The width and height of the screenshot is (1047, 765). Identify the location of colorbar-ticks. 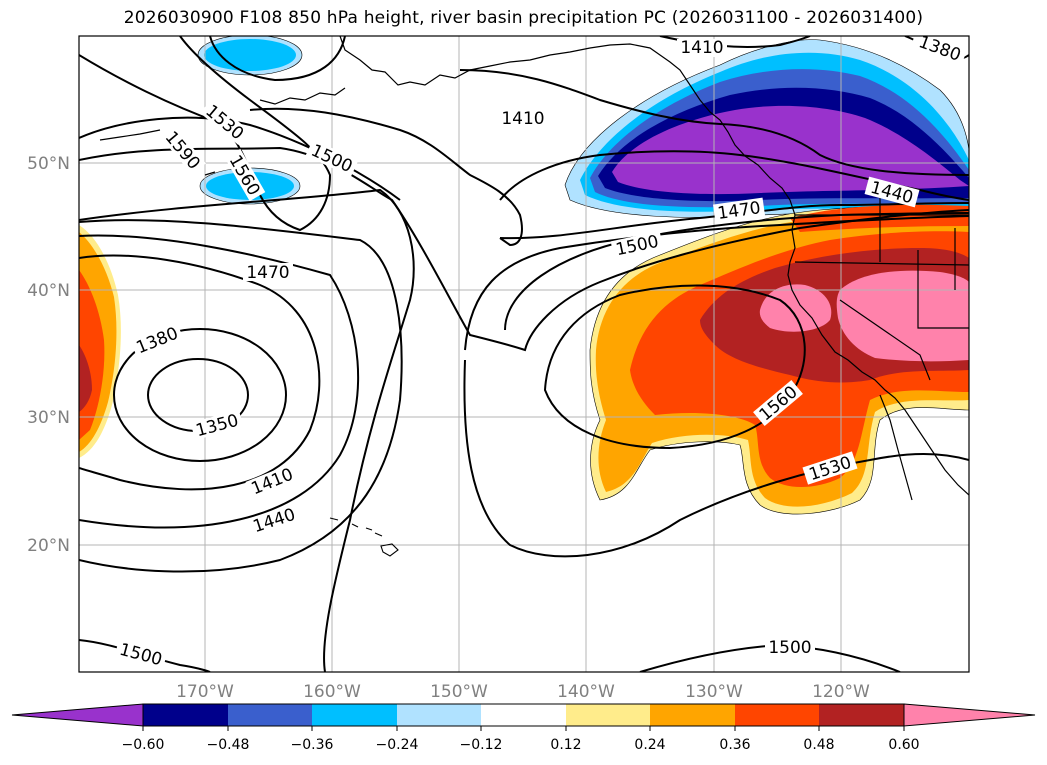
(523, 728).